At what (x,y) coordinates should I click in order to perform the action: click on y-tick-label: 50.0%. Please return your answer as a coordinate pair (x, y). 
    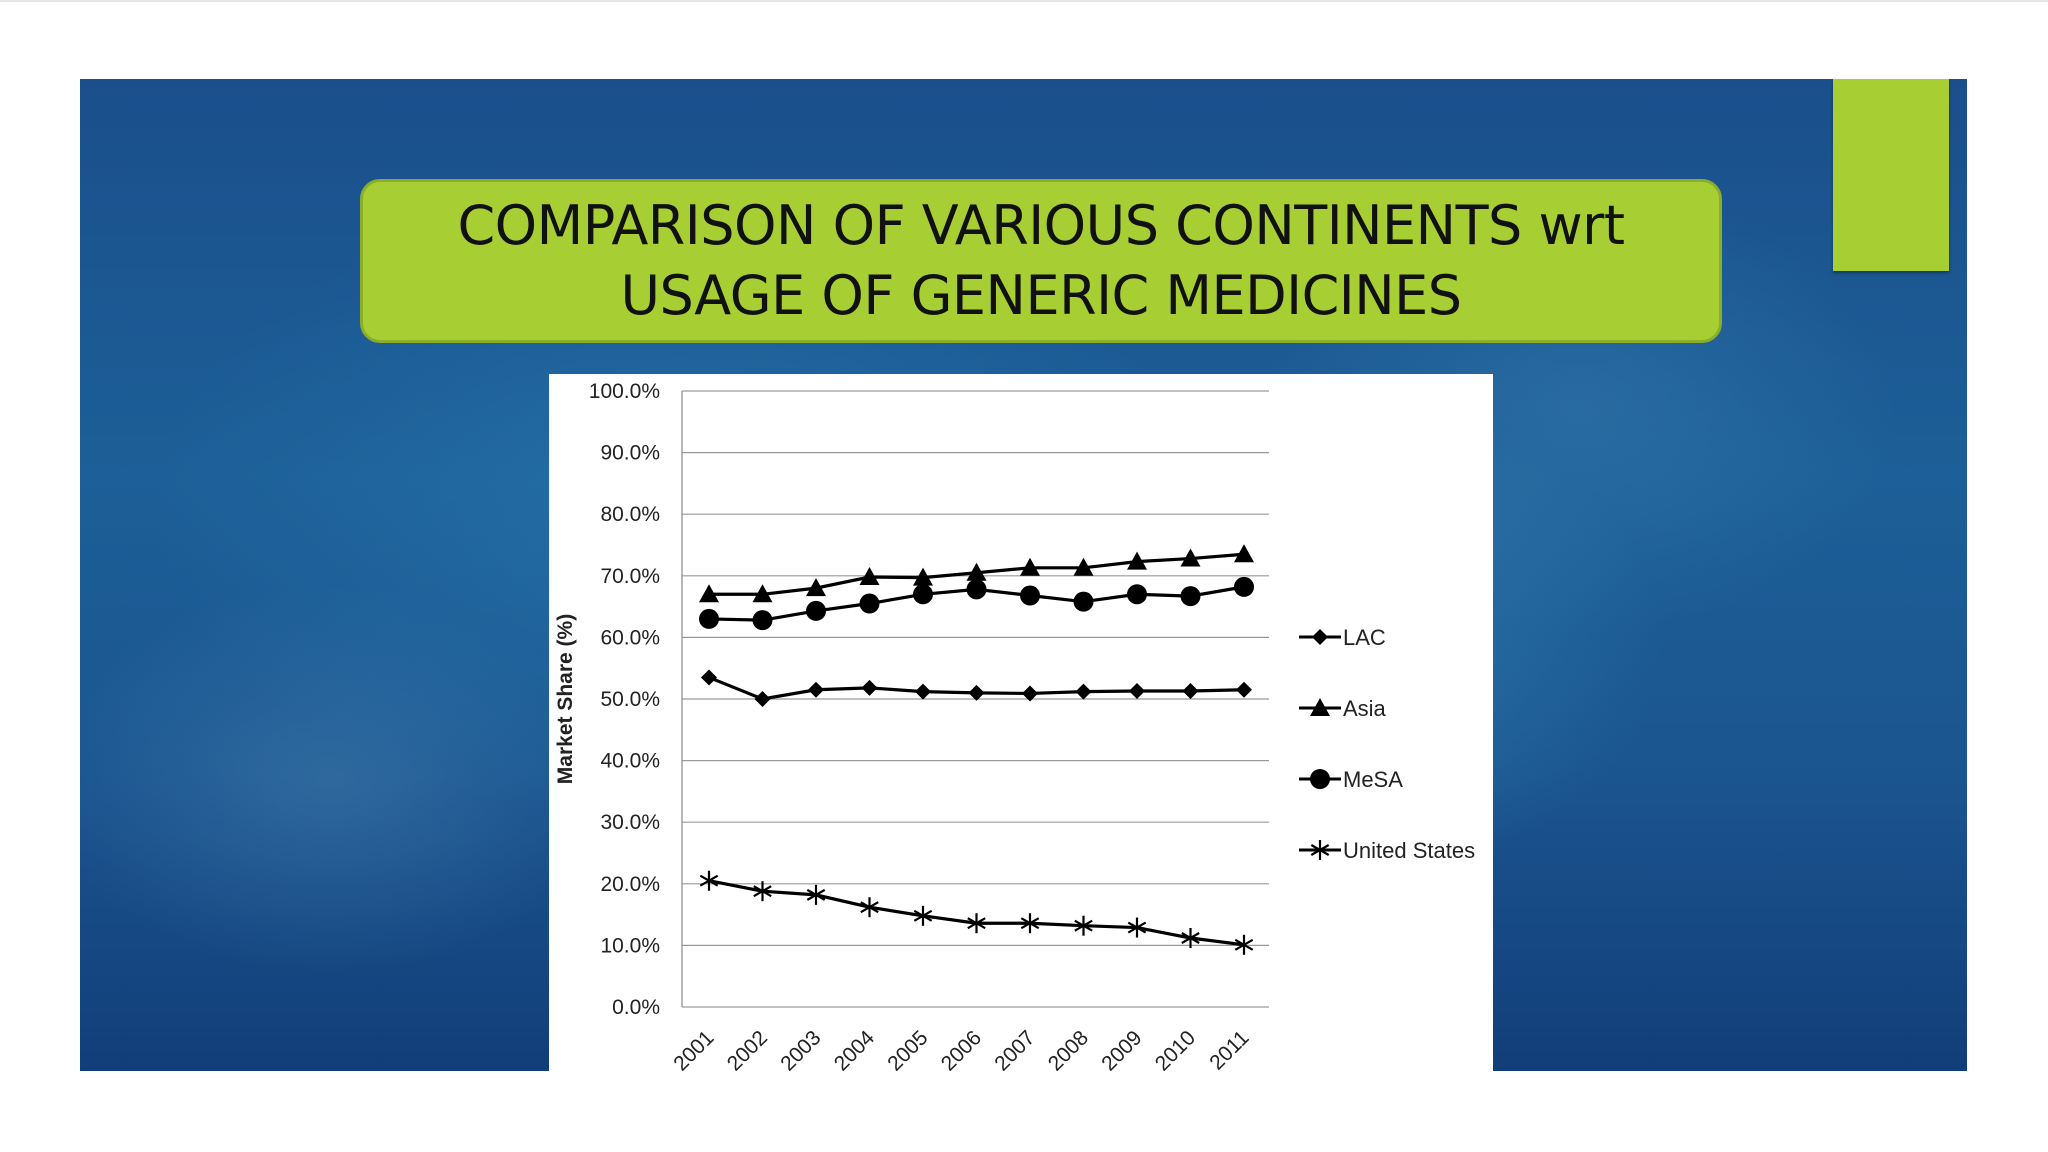
    Looking at the image, I should click on (630, 699).